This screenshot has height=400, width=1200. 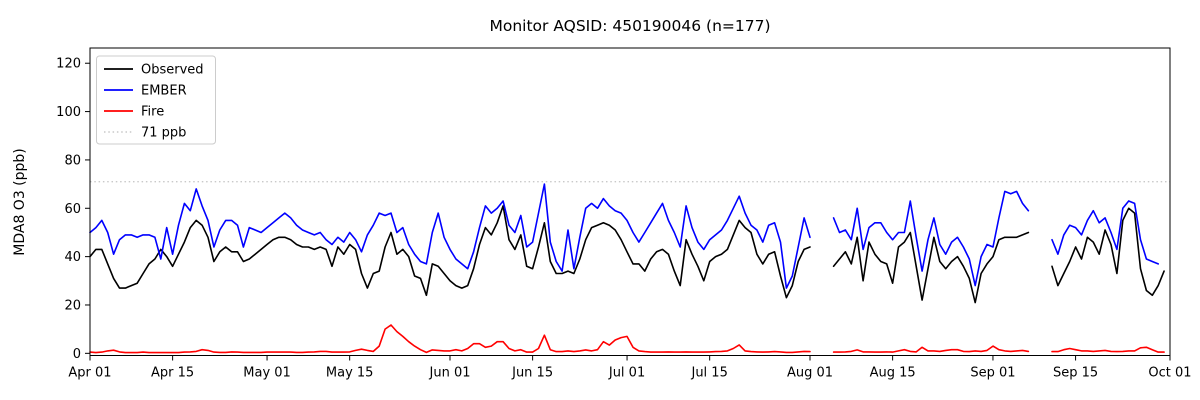 I want to click on x-tick-label: Jul 15, so click(x=708, y=373).